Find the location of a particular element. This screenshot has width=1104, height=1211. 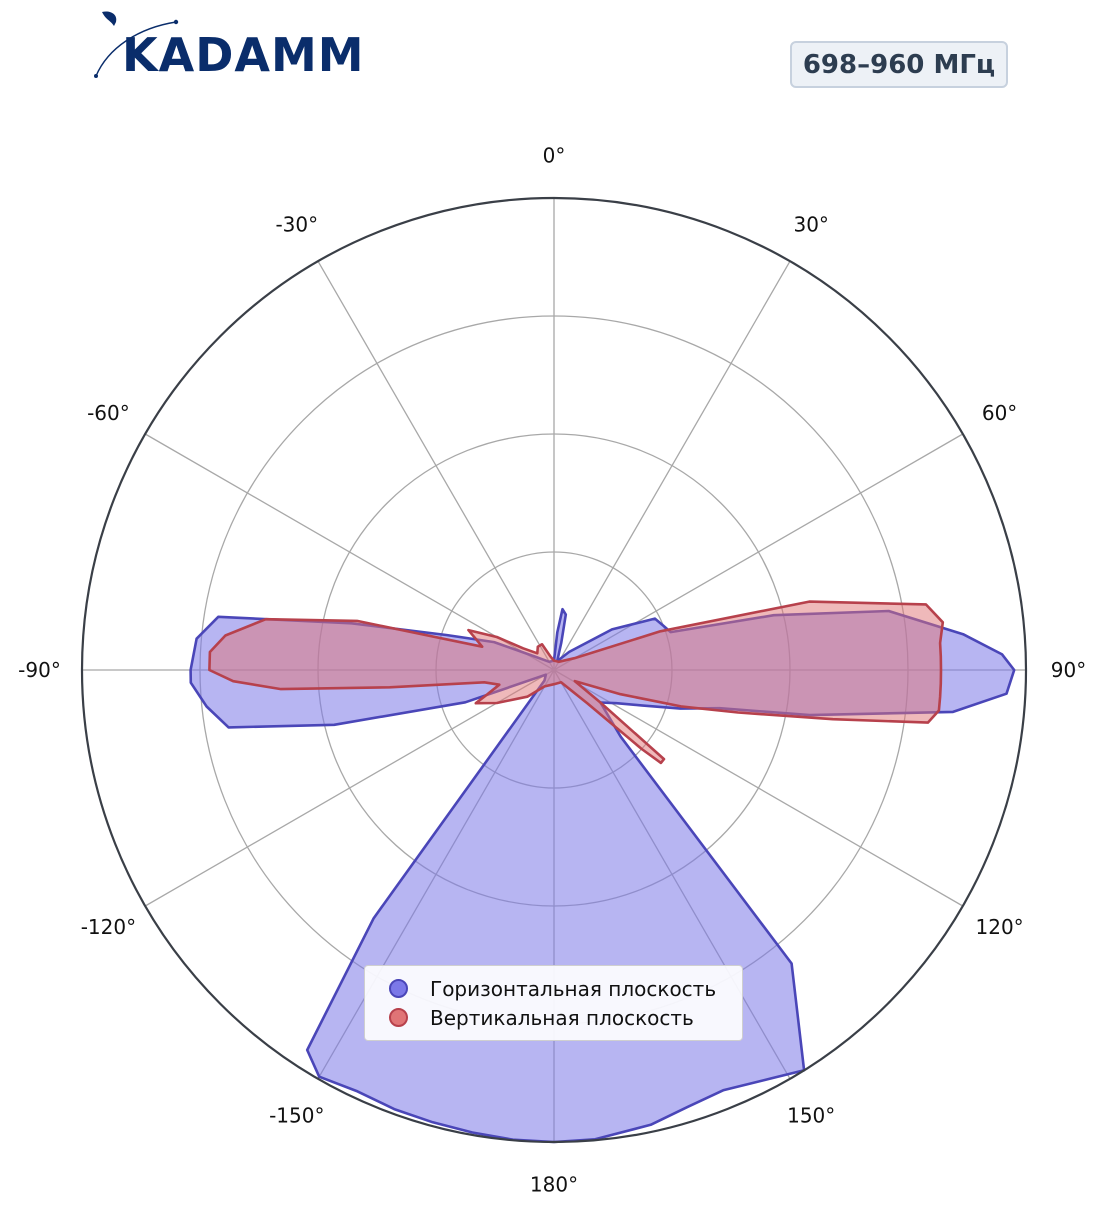

theta-tick-label: 30° is located at coordinates (810, 224).